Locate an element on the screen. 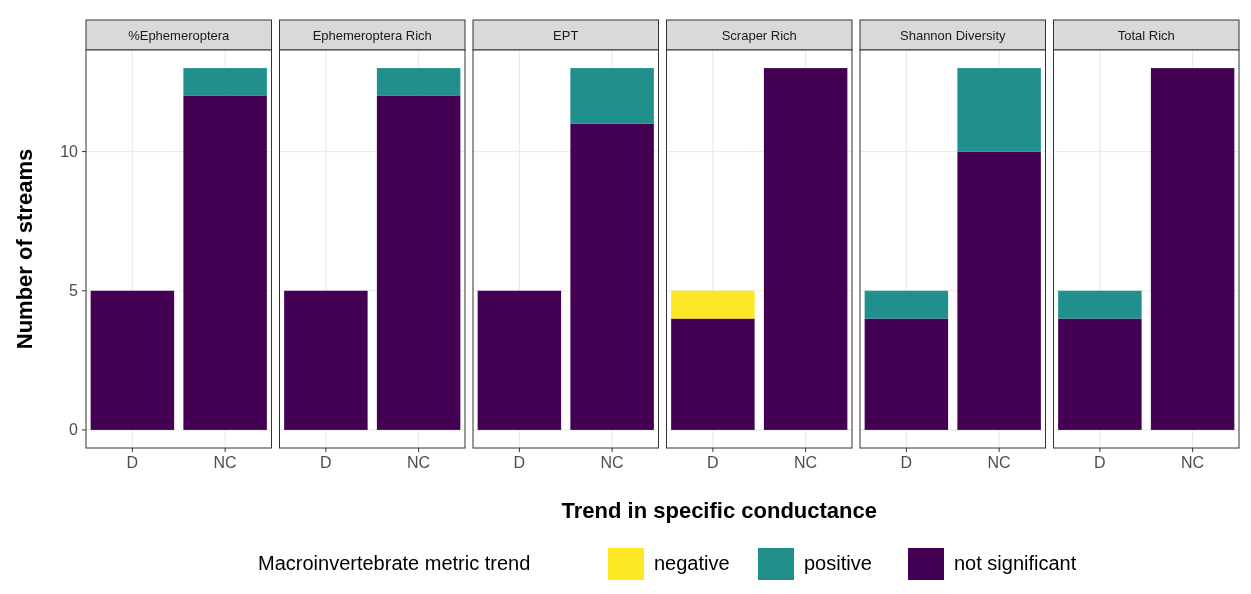 This screenshot has height=594, width=1251. chart-title: EPT is located at coordinates (566, 35).